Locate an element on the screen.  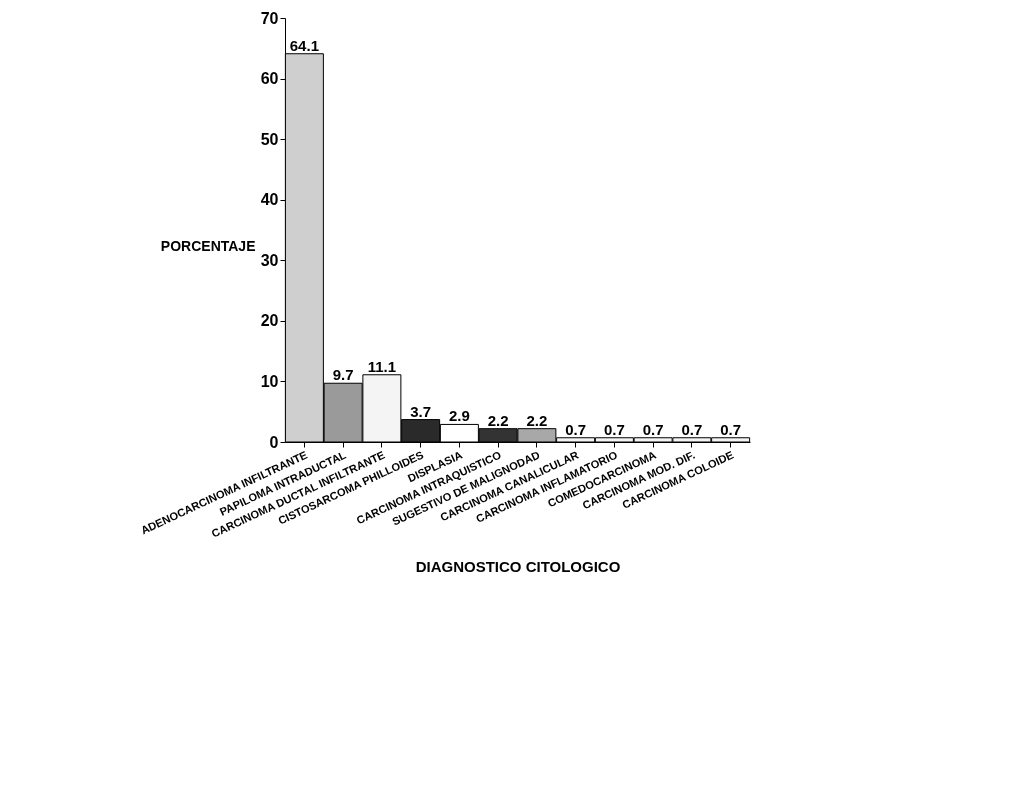
y-tick-label: 0 is located at coordinates (274, 442).